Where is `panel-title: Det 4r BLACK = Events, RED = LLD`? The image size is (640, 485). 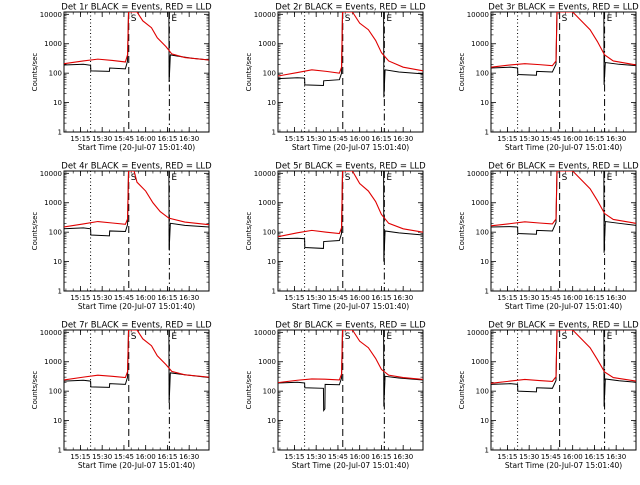
panel-title: Det 4r BLACK = Events, RED = LLD is located at coordinates (136, 167).